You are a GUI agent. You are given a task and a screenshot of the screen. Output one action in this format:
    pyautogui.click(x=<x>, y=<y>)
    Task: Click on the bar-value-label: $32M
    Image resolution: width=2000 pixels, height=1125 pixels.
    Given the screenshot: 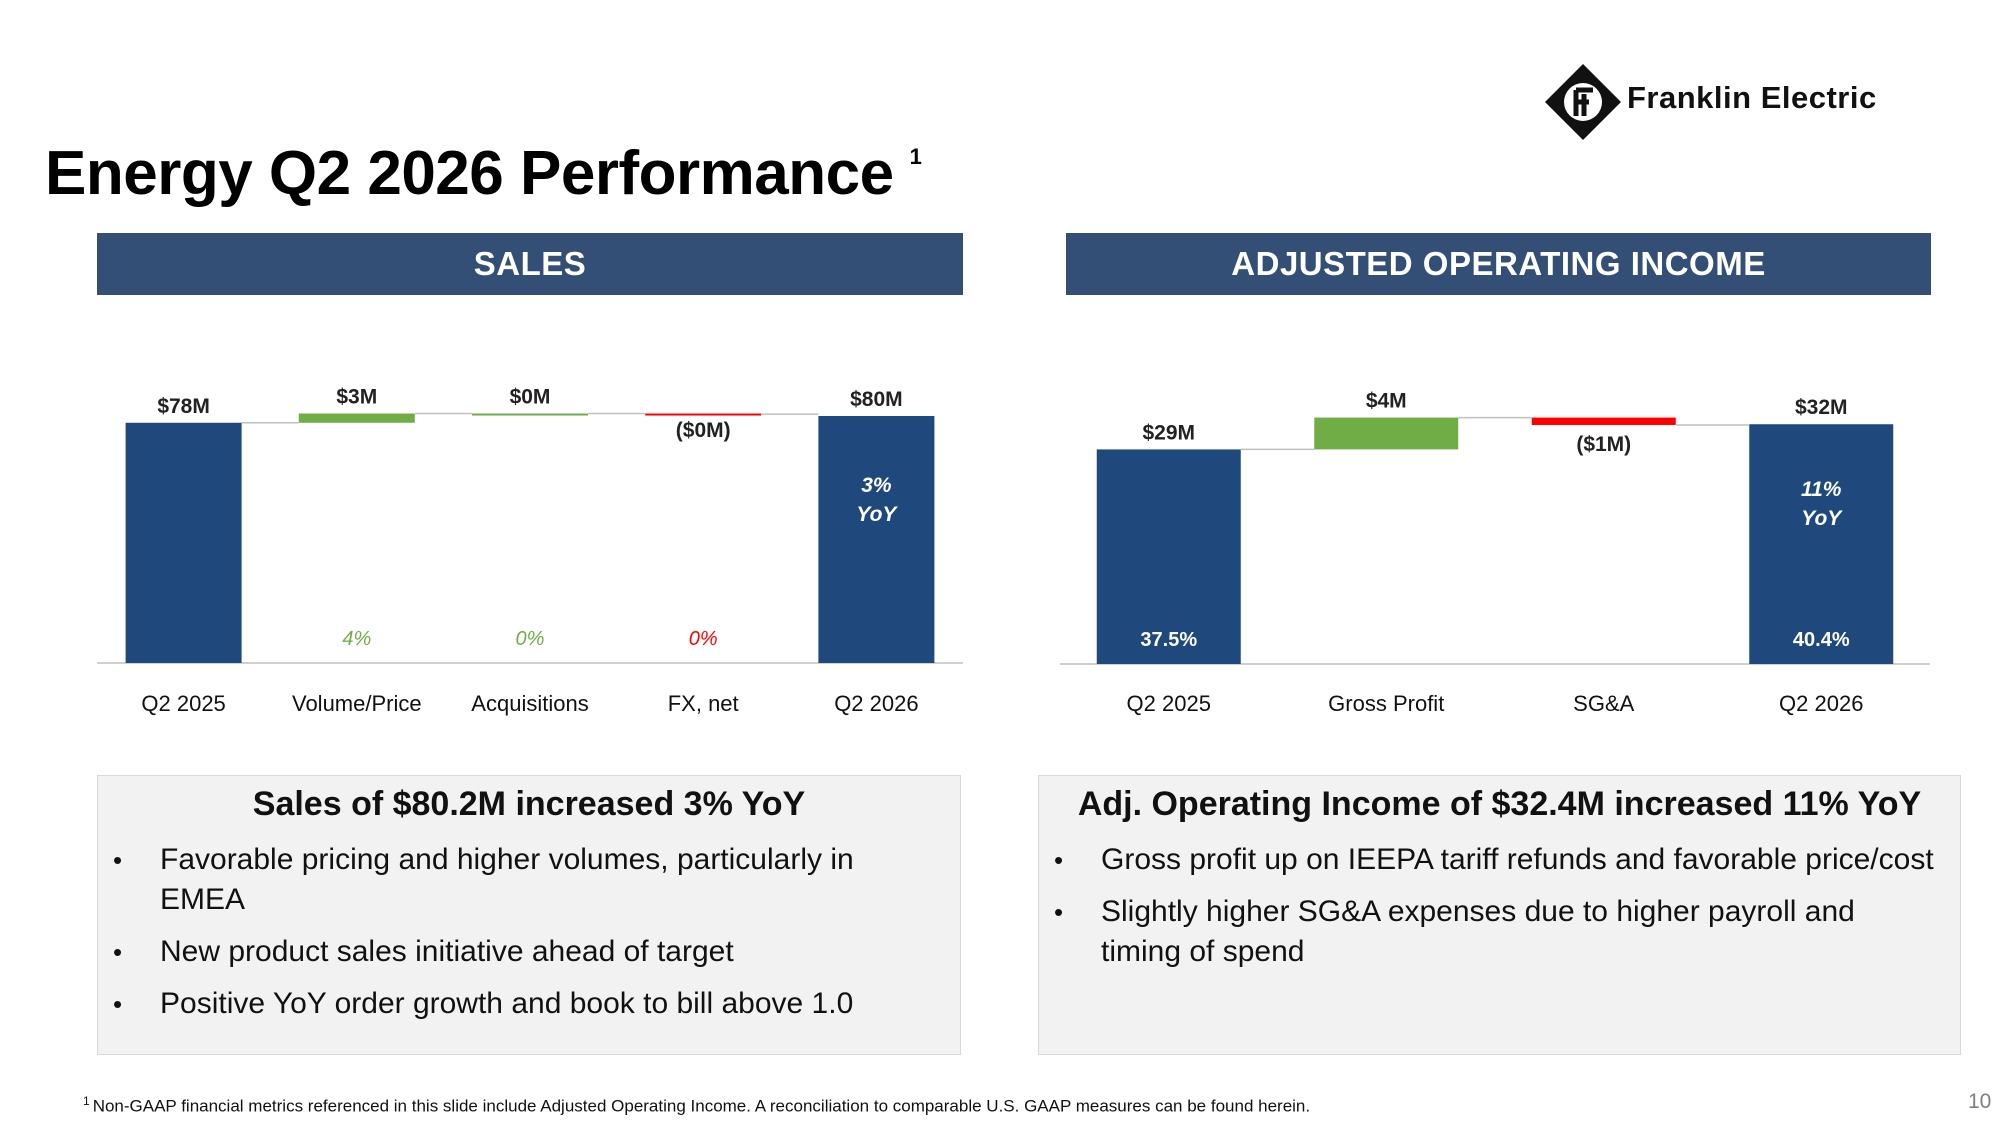 What is the action you would take?
    pyautogui.click(x=1821, y=407)
    